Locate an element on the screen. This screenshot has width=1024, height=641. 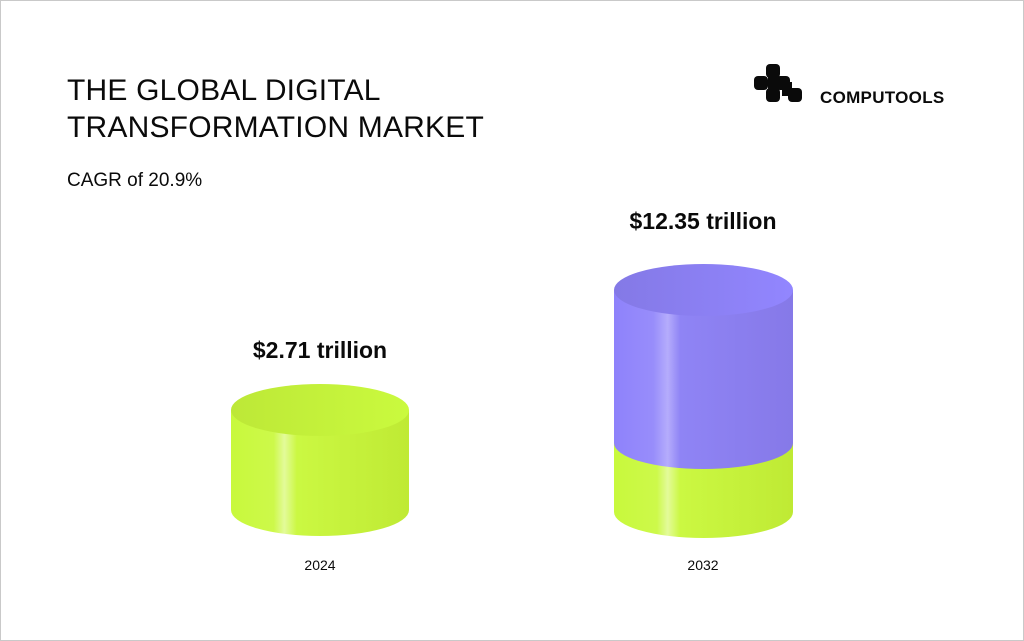
bar-2032-base-segment is located at coordinates (703, 490).